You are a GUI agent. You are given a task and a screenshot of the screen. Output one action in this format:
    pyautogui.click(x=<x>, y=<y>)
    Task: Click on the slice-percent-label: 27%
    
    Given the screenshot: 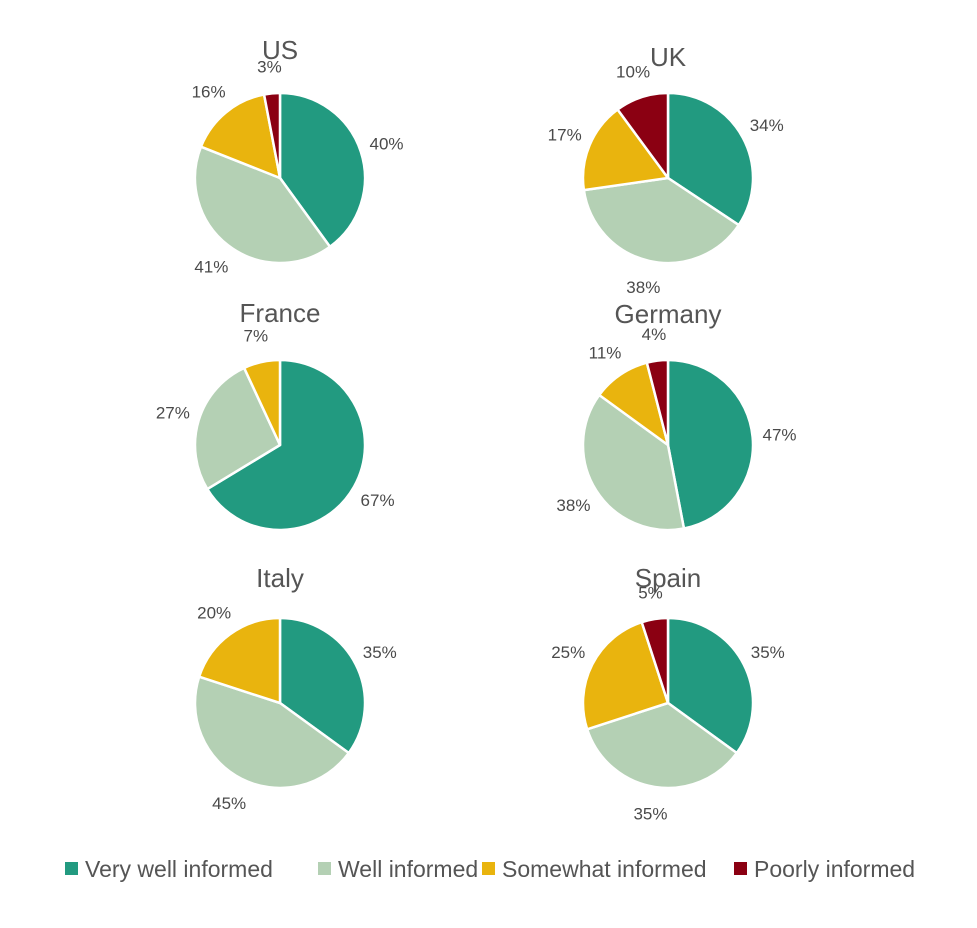 What is the action you would take?
    pyautogui.click(x=173, y=412)
    